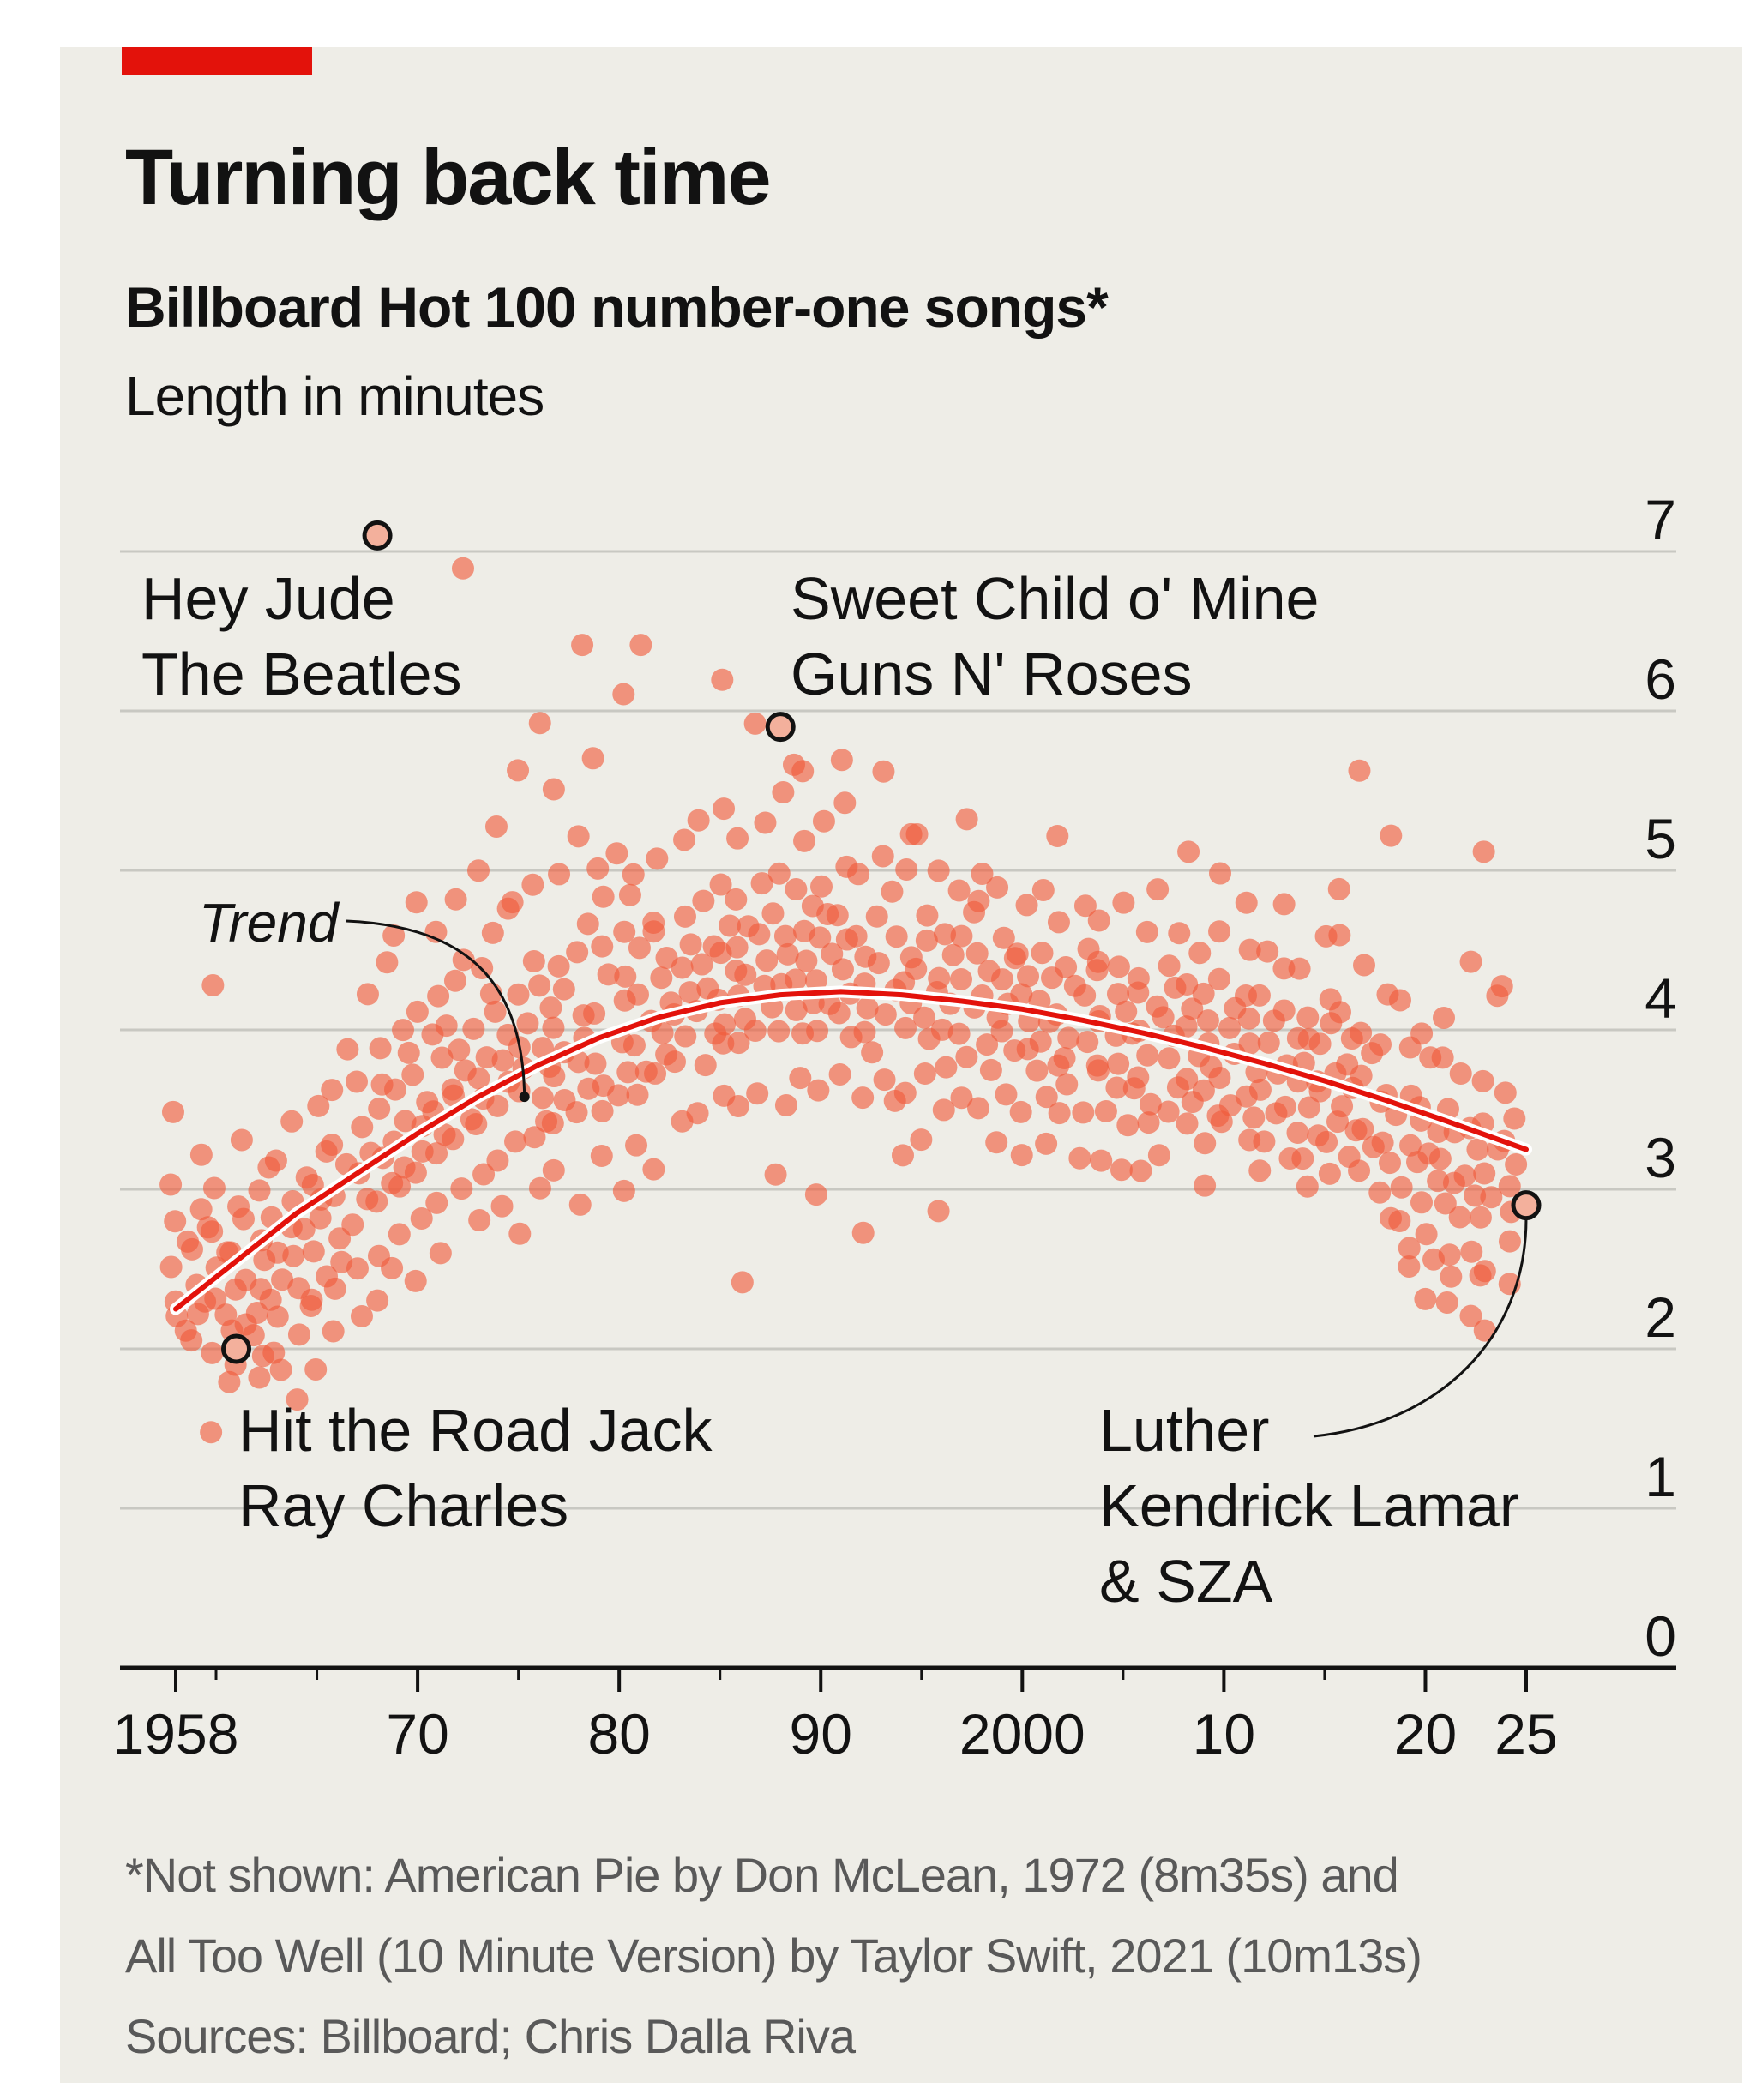 This screenshot has height=2100, width=1756. Describe the element at coordinates (1660, 1078) in the screenshot. I see `y-tick-labels: 0 1 2 3 4 5 6 7` at that location.